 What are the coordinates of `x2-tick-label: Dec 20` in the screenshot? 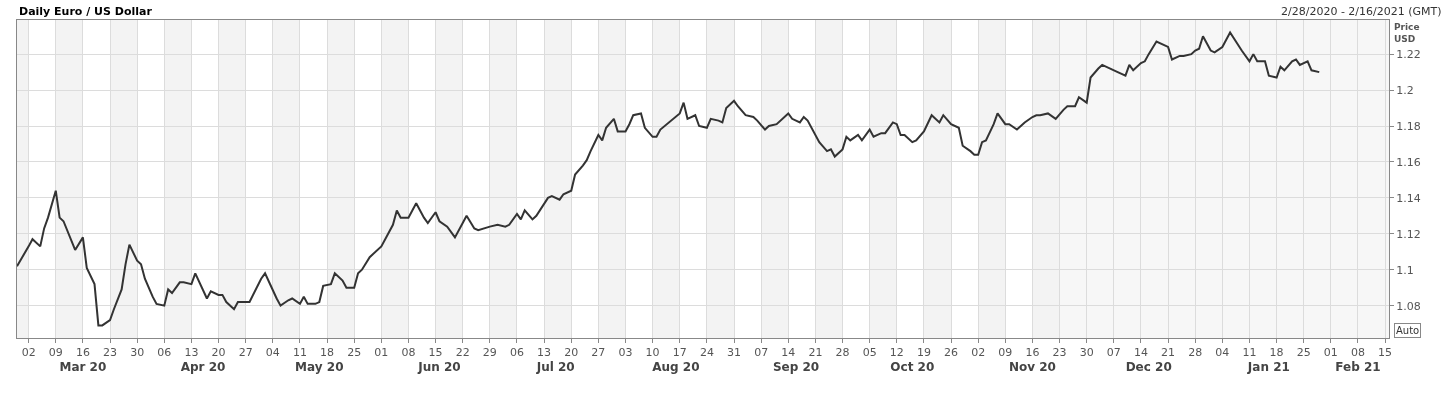 It's located at (1148, 367).